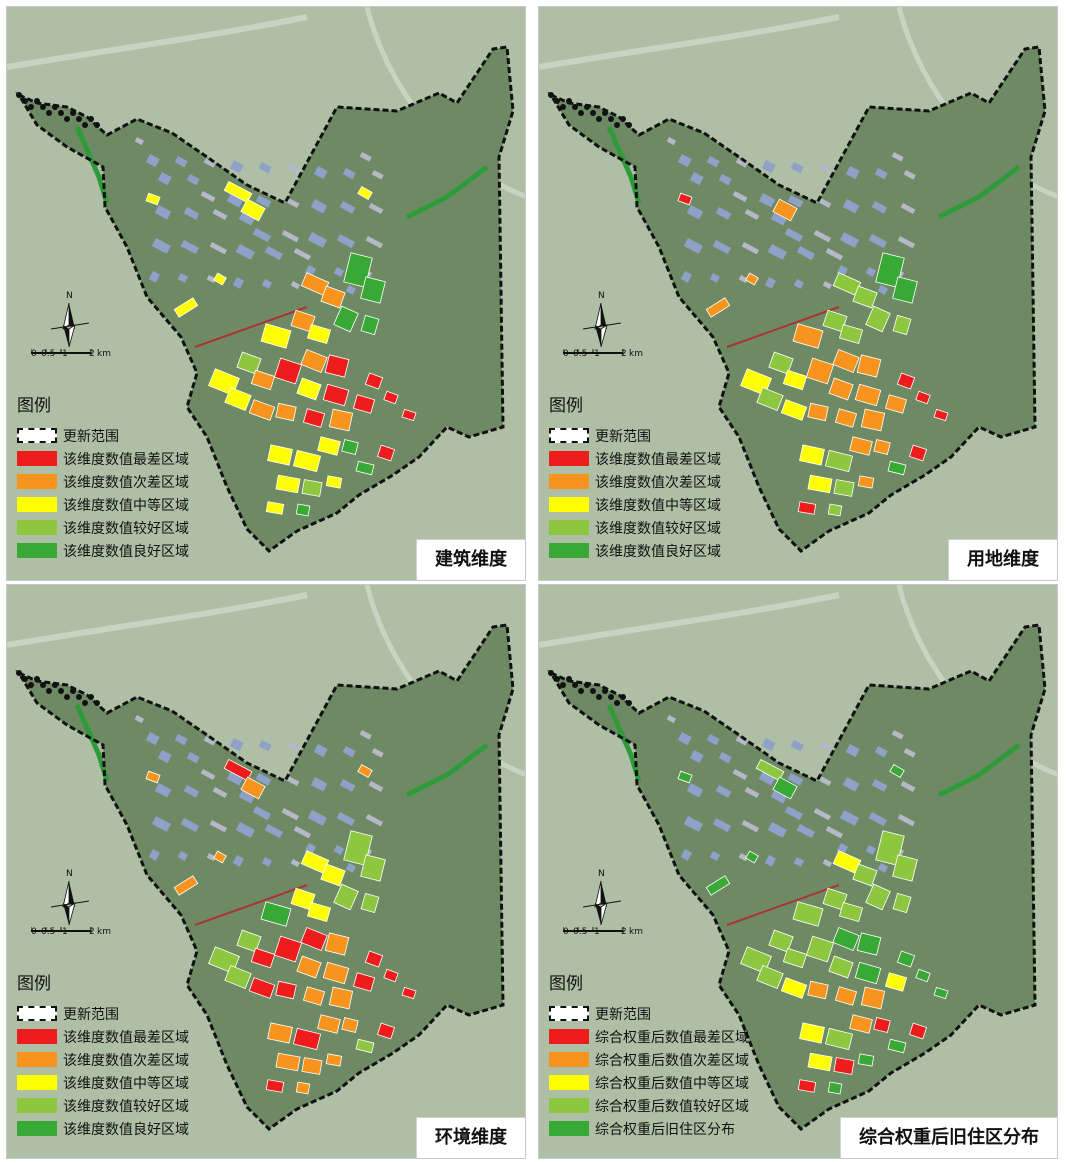  What do you see at coordinates (137, 1036) in the screenshot?
I see `legend-row-worst: 该维度数值最差区域` at bounding box center [137, 1036].